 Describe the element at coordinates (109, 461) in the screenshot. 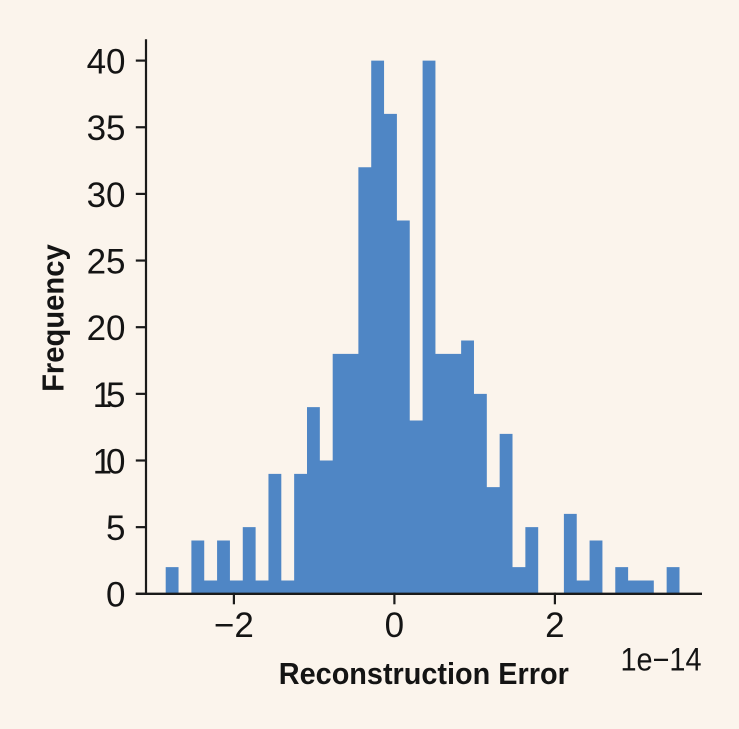

I see `svg-text: 10` at that location.